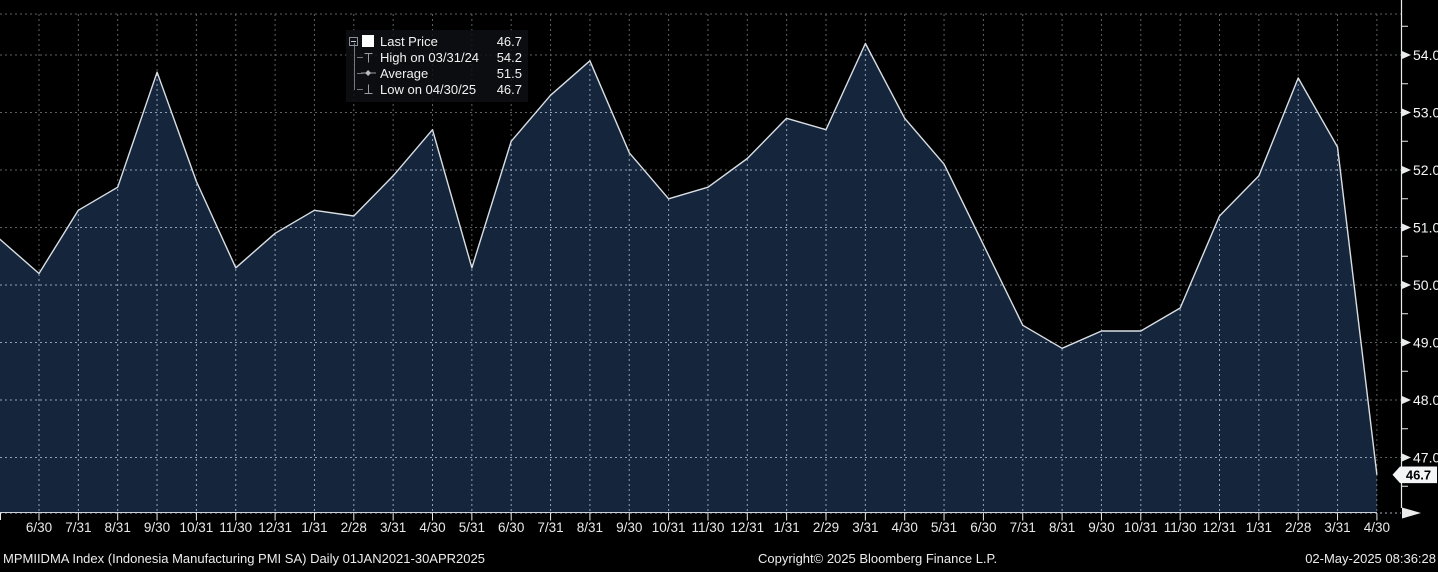 The image size is (1438, 572). I want to click on high-marker-icon, so click(368, 57).